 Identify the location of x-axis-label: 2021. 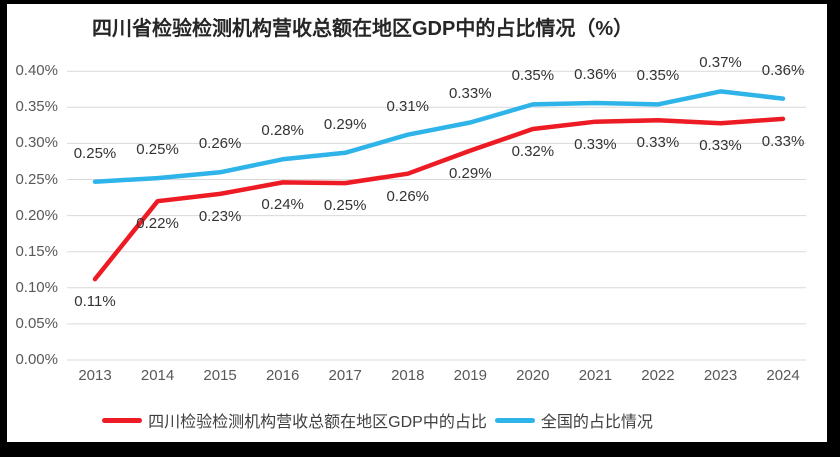
(595, 375).